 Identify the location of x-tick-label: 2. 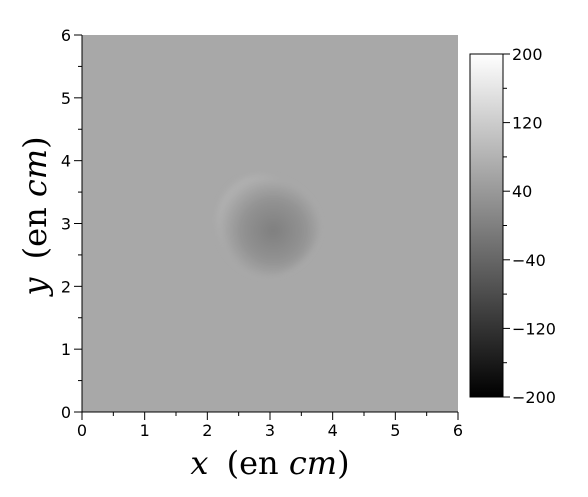
(207, 430).